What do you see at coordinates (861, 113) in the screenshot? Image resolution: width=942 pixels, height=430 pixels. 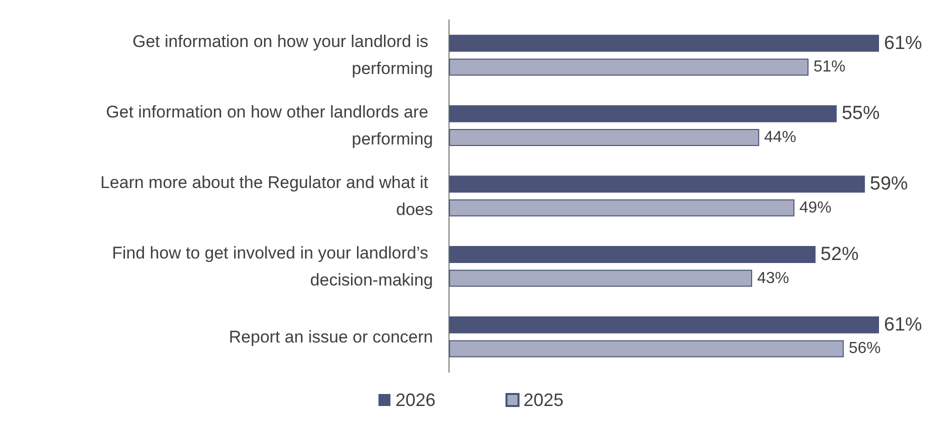 I see `data-label: 55%` at bounding box center [861, 113].